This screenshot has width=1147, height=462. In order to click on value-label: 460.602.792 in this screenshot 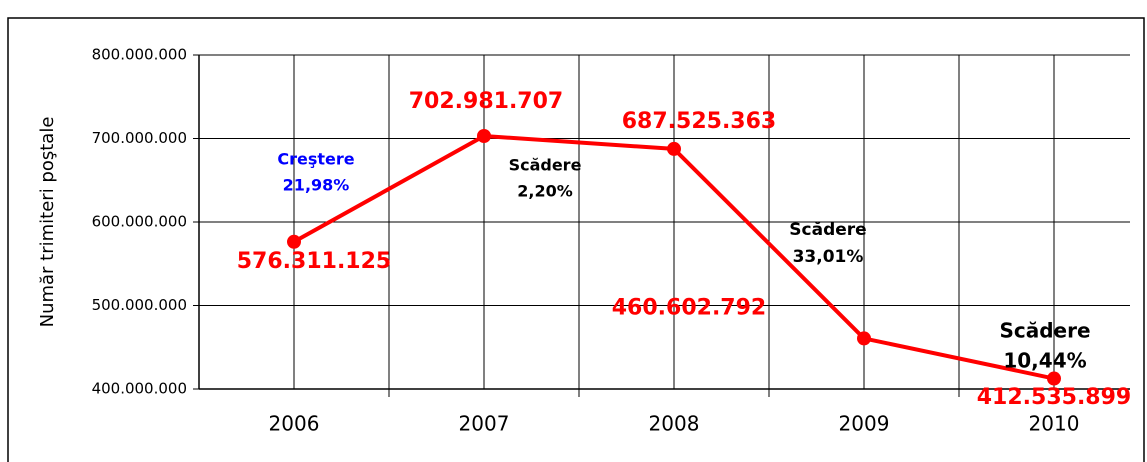, I will do `click(689, 307)`.